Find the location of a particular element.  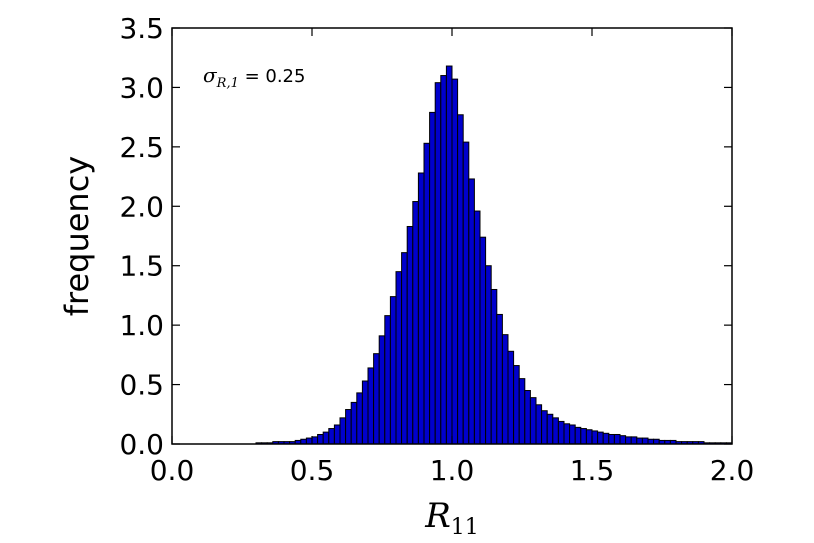

x-axis-label: R11 is located at coordinates (451, 518).